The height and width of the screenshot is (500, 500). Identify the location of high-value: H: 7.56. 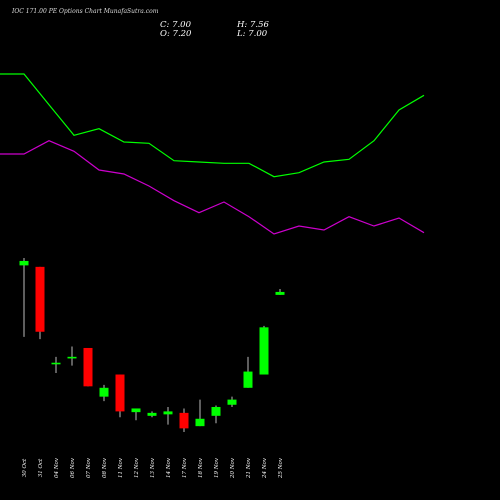
(253, 25).